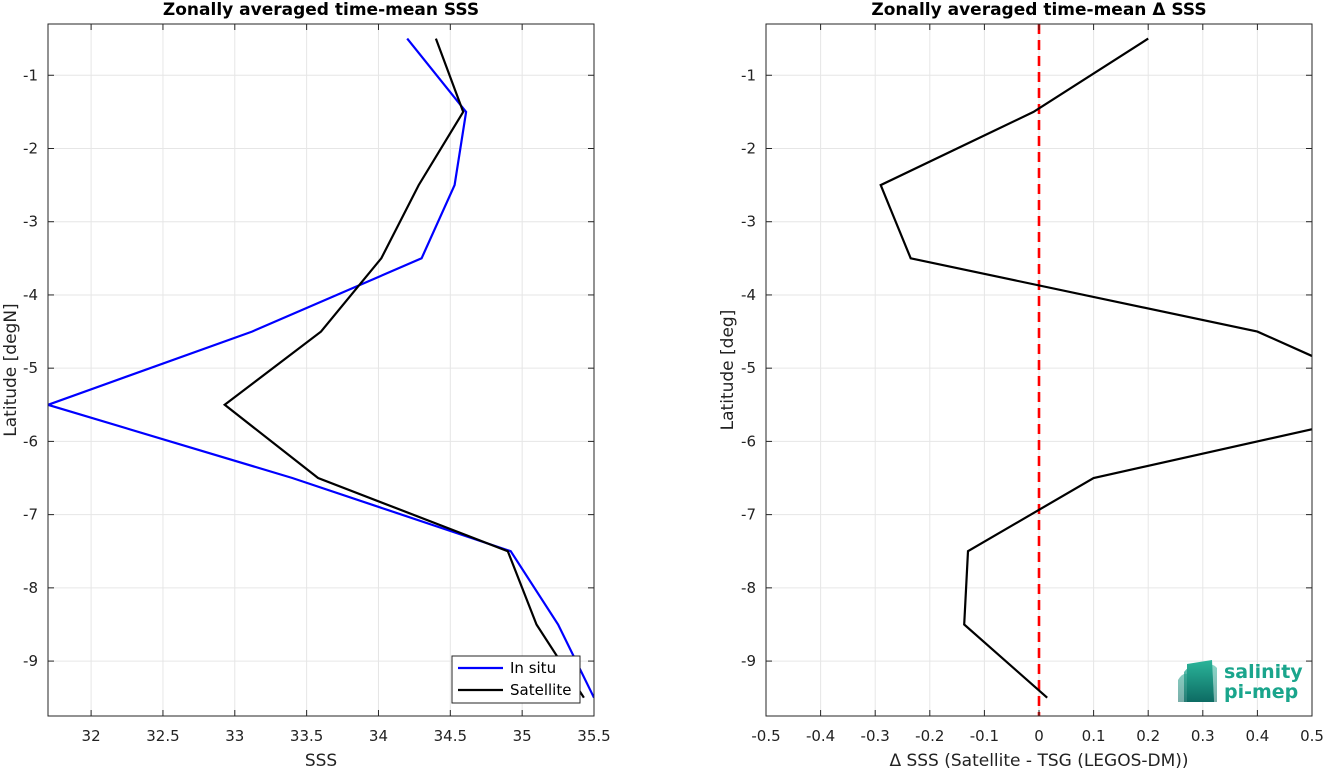  I want to click on sss-x-tick-label: 34.5, so click(450, 736).